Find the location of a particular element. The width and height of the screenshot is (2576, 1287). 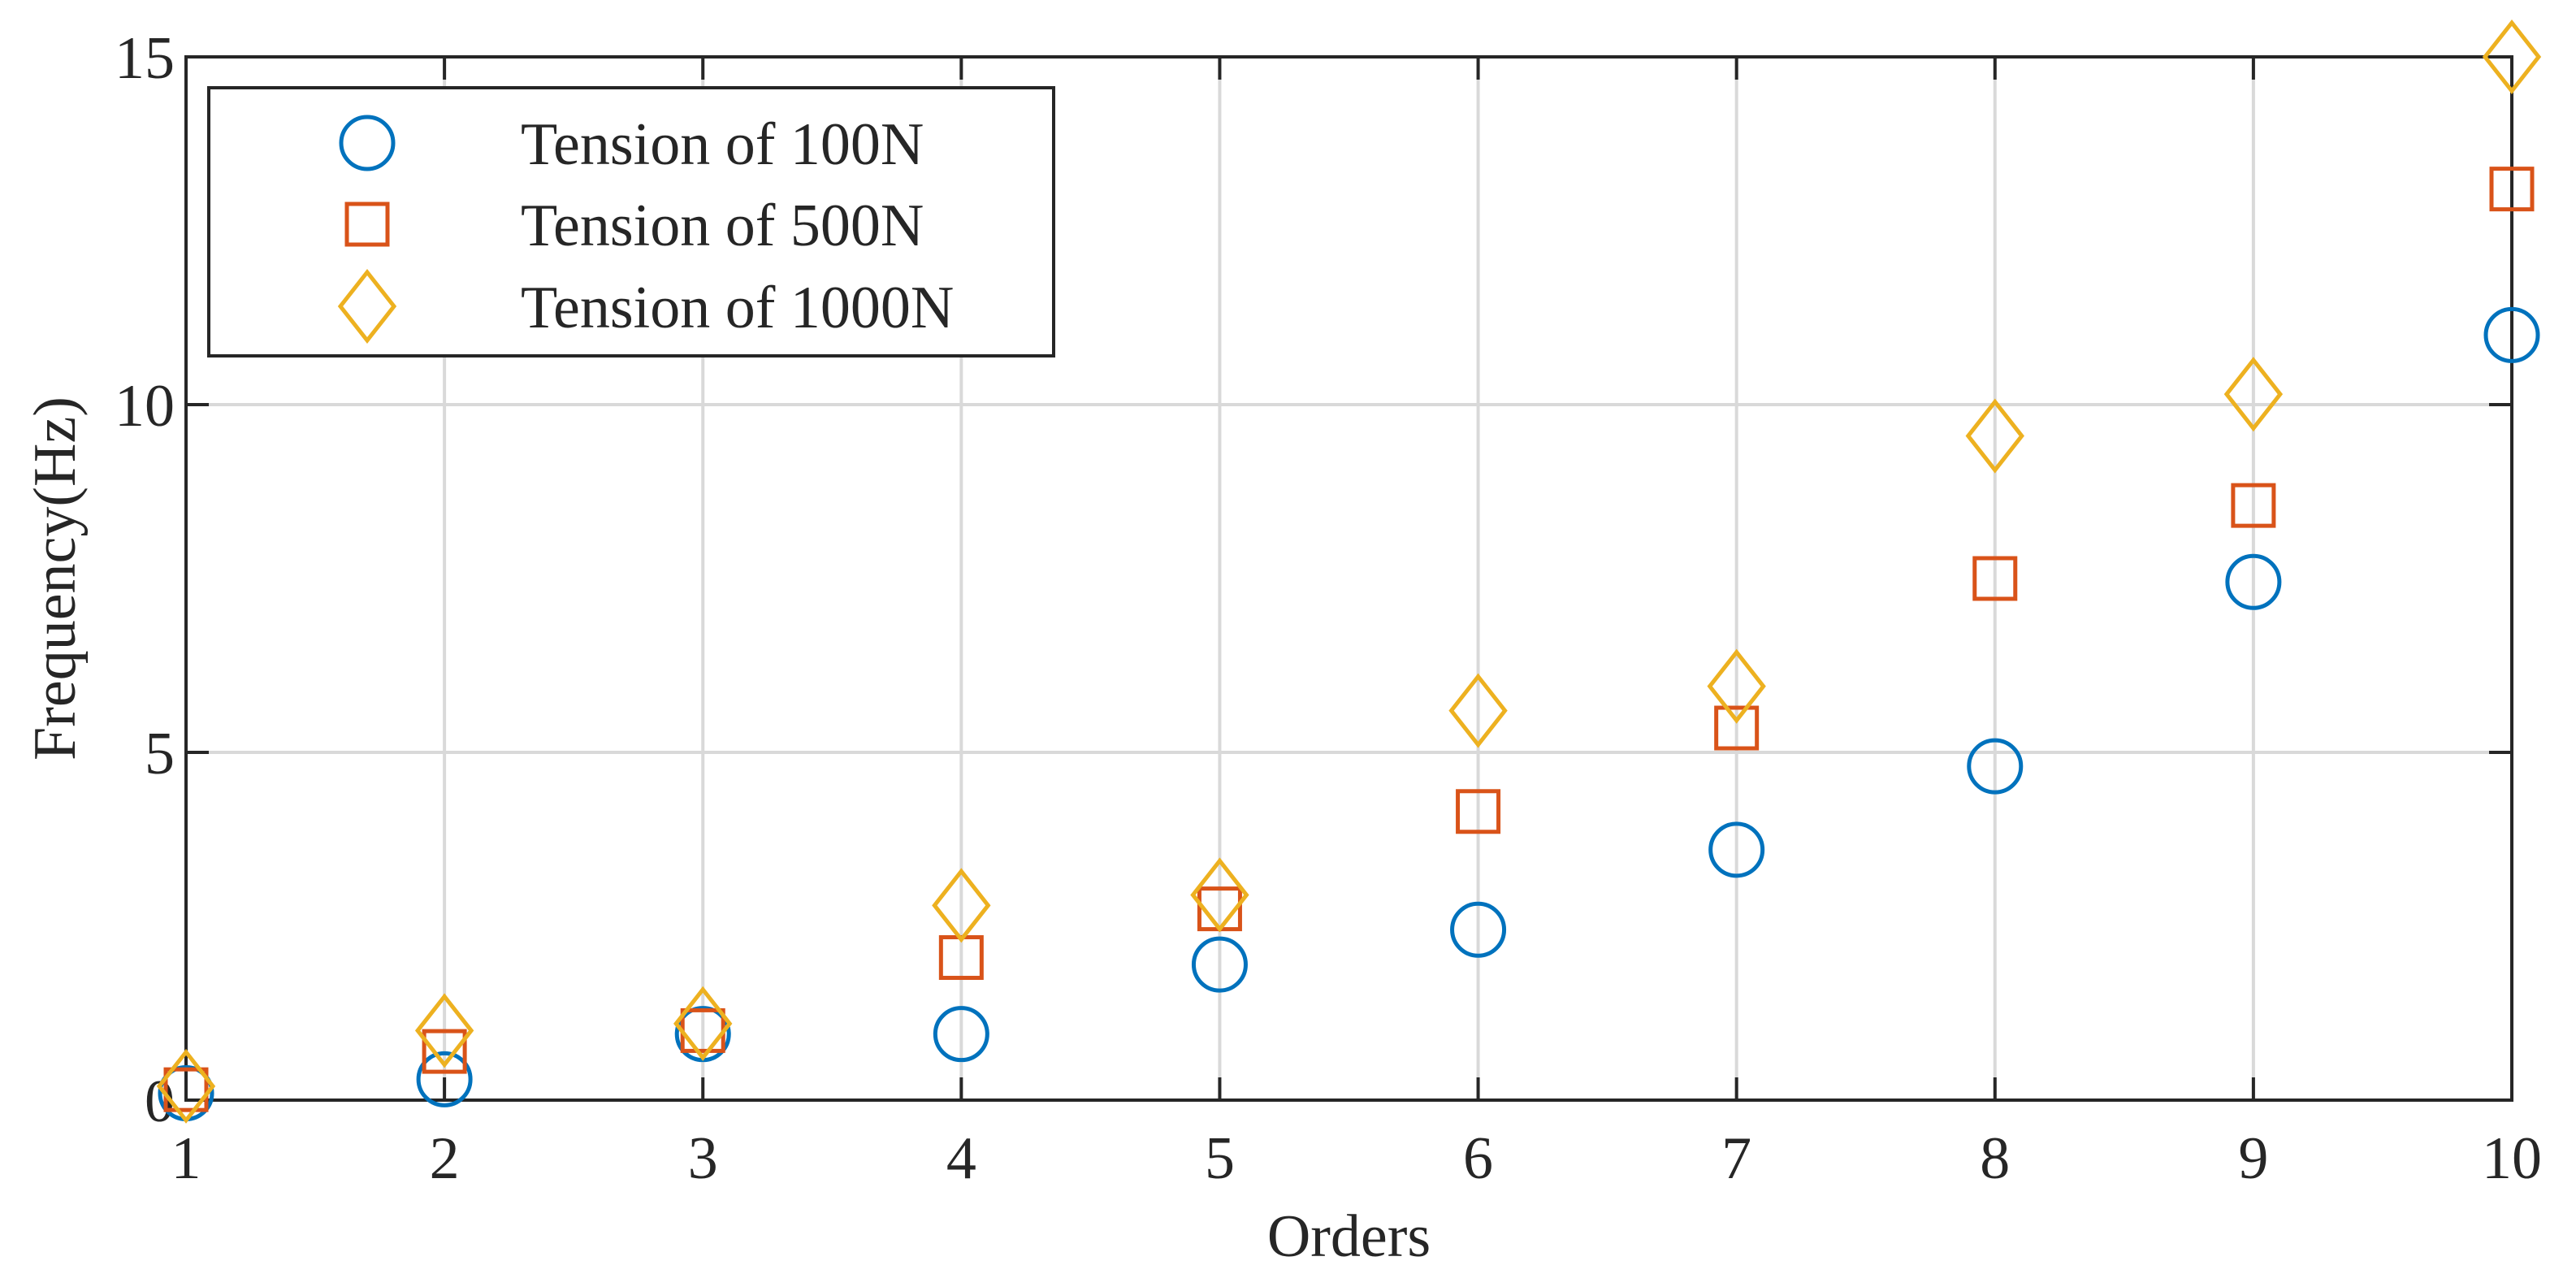

legend-marker-square is located at coordinates (367, 224).